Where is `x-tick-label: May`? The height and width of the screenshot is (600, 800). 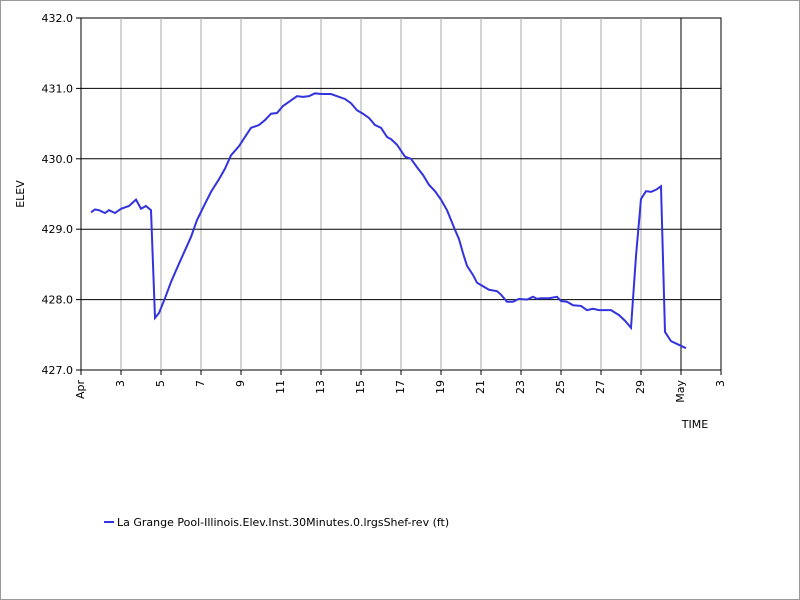
x-tick-label: May is located at coordinates (680, 391).